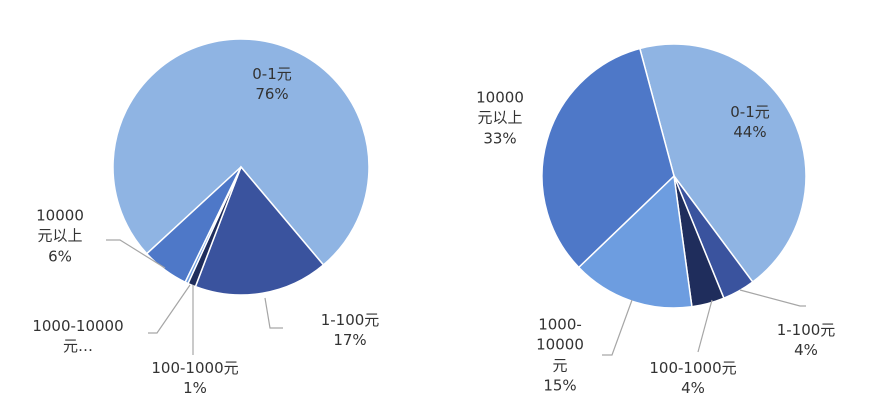  I want to click on slice-label: 1-100元 4%, so click(806, 340).